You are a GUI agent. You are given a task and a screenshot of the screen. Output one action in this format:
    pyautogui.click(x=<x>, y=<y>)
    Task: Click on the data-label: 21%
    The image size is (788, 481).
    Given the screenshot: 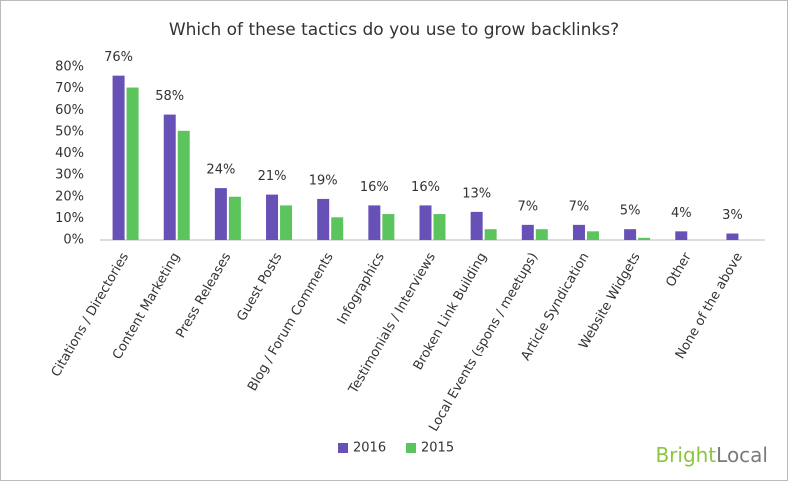 What is the action you would take?
    pyautogui.click(x=272, y=176)
    